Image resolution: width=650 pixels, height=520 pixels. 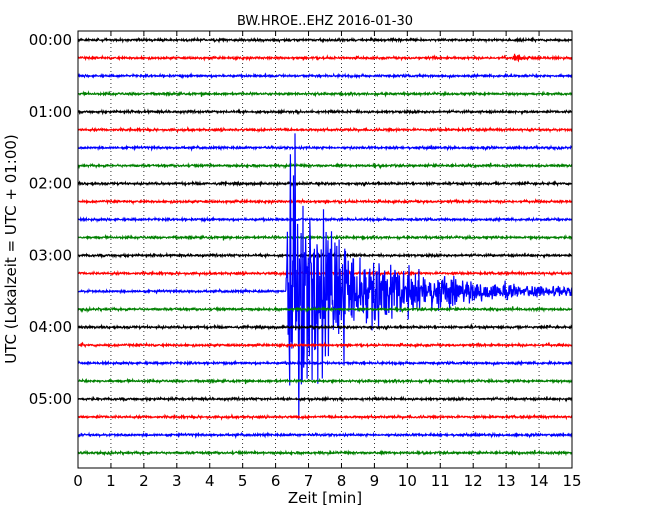 I want to click on x-tick-label: 15, so click(x=571, y=481).